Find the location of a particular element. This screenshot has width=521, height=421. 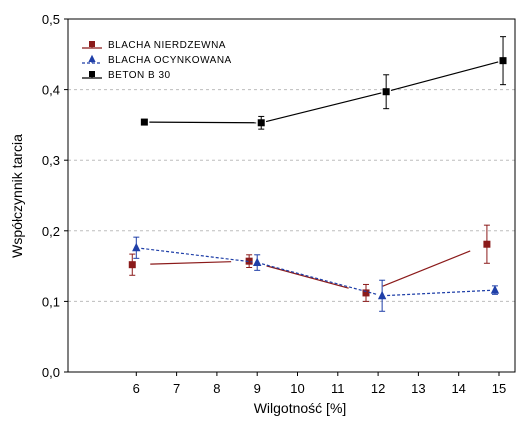

x-tick-label: 14 is located at coordinates (458, 388).